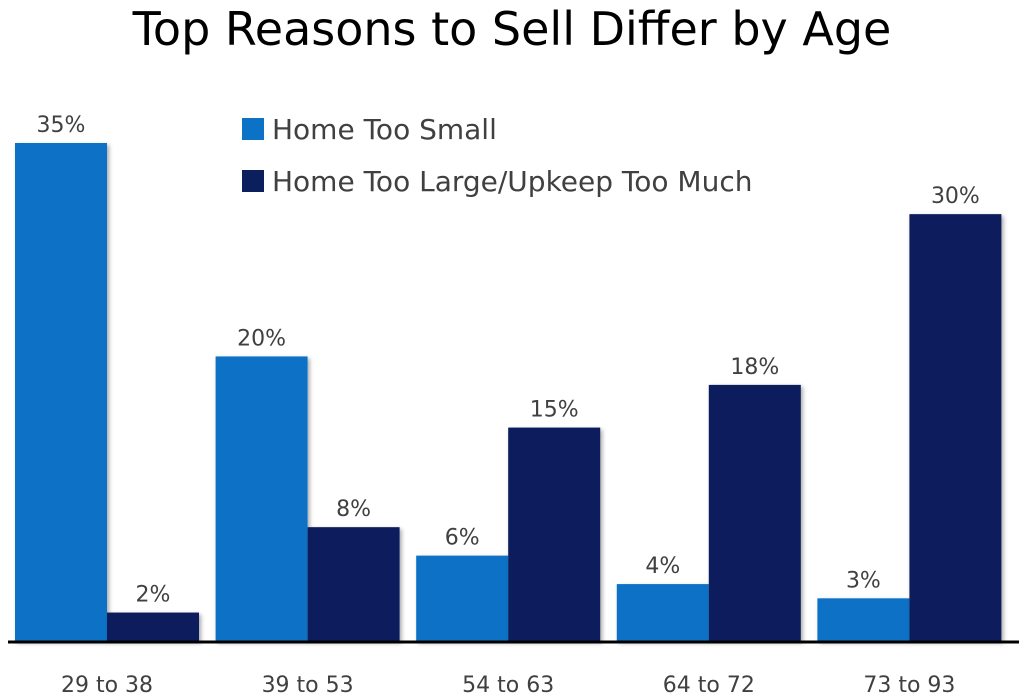  Describe the element at coordinates (308, 685) in the screenshot. I see `x-tick-label: 39 to 53` at that location.